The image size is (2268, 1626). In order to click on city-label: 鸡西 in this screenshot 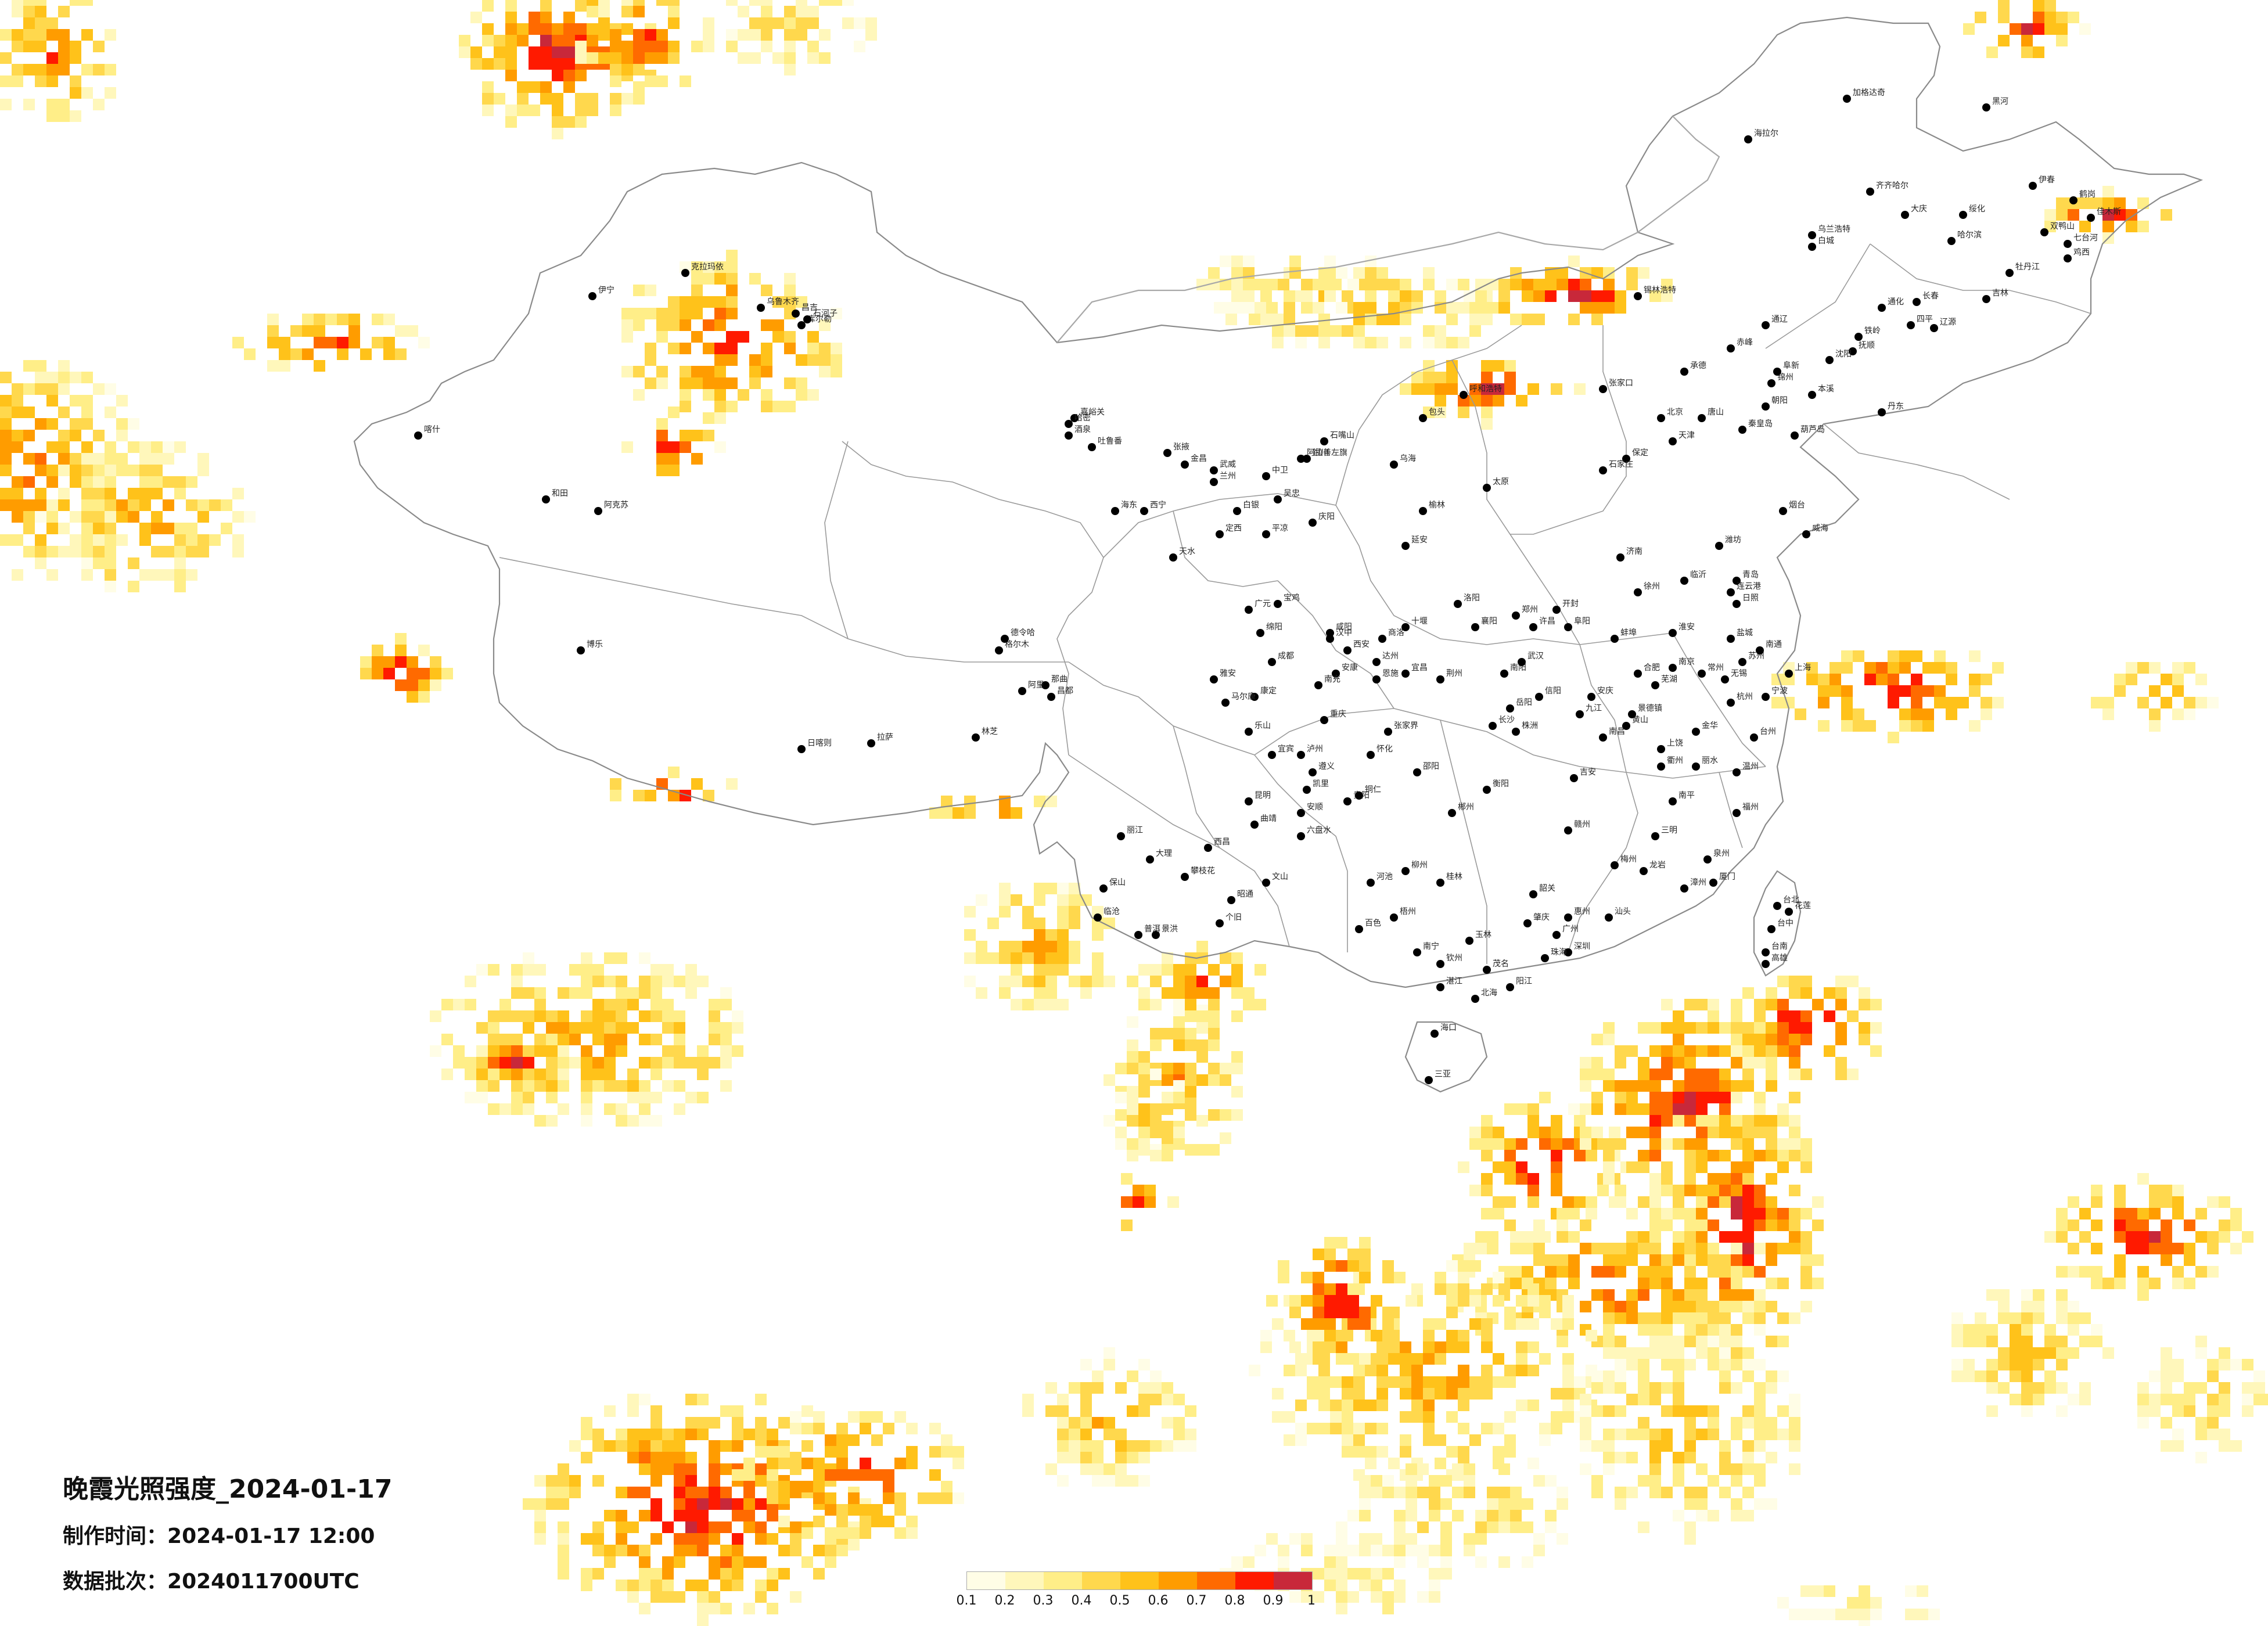, I will do `click(2081, 252)`.